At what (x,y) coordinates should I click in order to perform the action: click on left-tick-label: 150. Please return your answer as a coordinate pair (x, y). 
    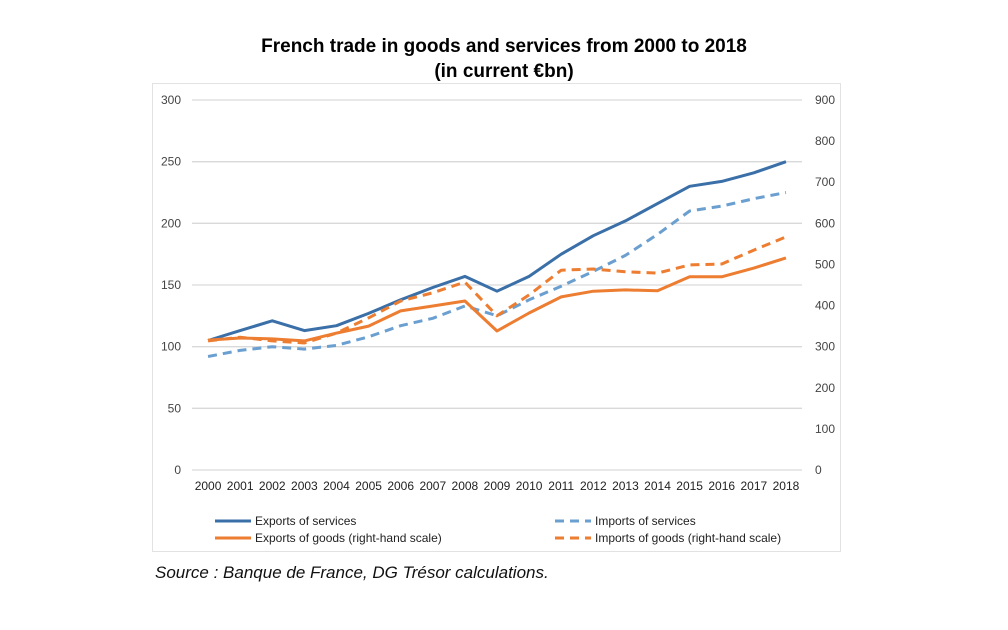
    Looking at the image, I should click on (171, 285).